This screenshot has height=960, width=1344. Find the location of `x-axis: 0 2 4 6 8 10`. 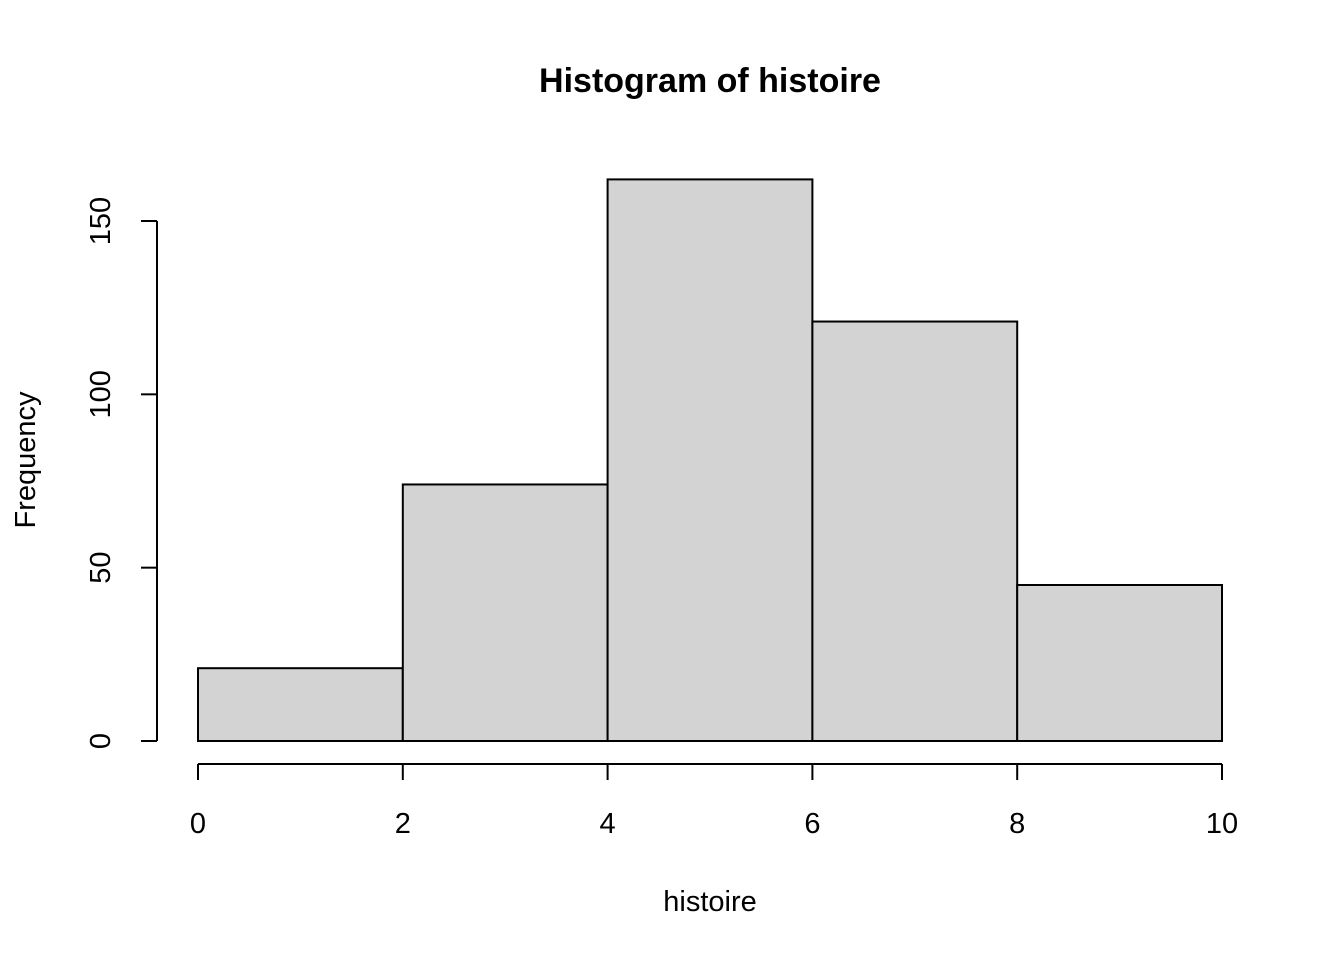

x-axis: 0 2 4 6 8 10 is located at coordinates (714, 801).